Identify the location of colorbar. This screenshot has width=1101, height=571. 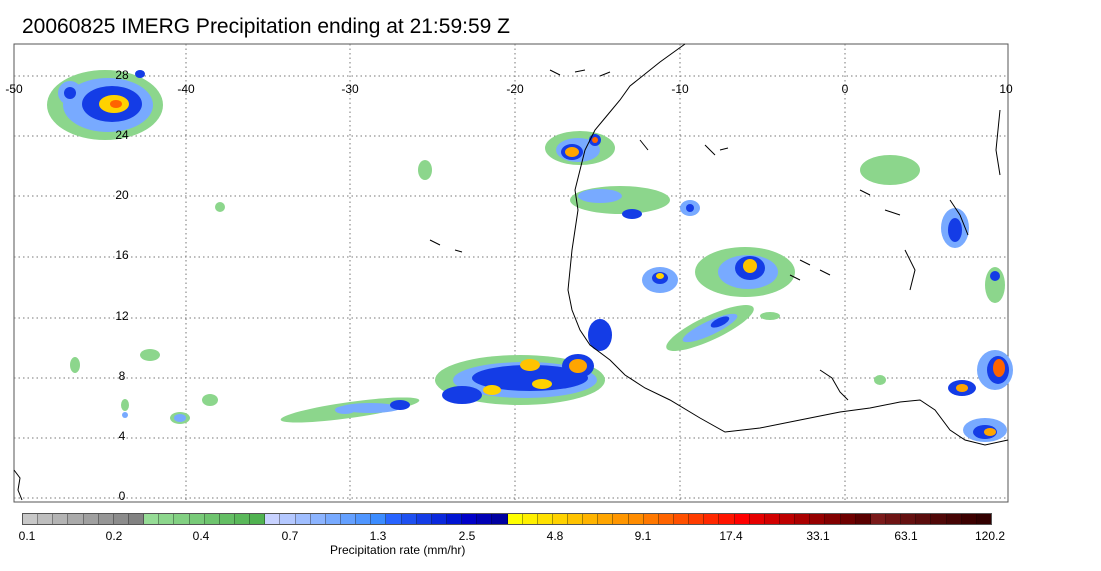
(507, 519).